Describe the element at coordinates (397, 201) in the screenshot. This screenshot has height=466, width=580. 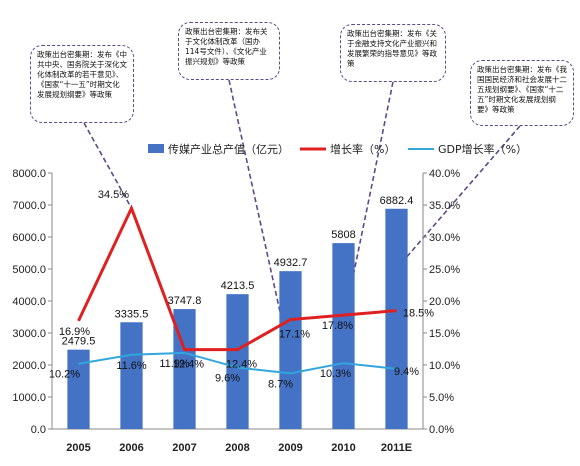
I see `bar-value-label: 6882.4` at that location.